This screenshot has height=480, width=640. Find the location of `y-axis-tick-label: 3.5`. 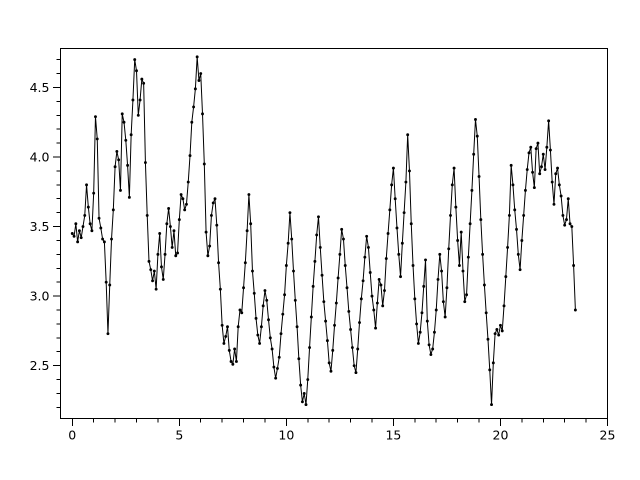

y-axis-tick-label: 3.5 is located at coordinates (40, 226).